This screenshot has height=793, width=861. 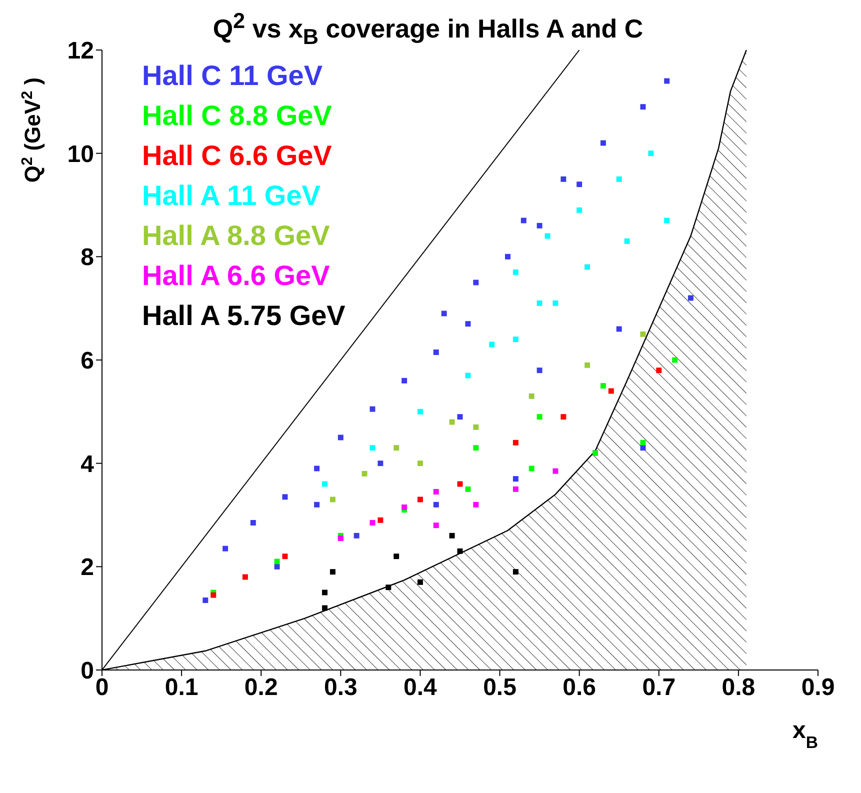 What do you see at coordinates (87, 568) in the screenshot?
I see `y-tick-label: 2` at bounding box center [87, 568].